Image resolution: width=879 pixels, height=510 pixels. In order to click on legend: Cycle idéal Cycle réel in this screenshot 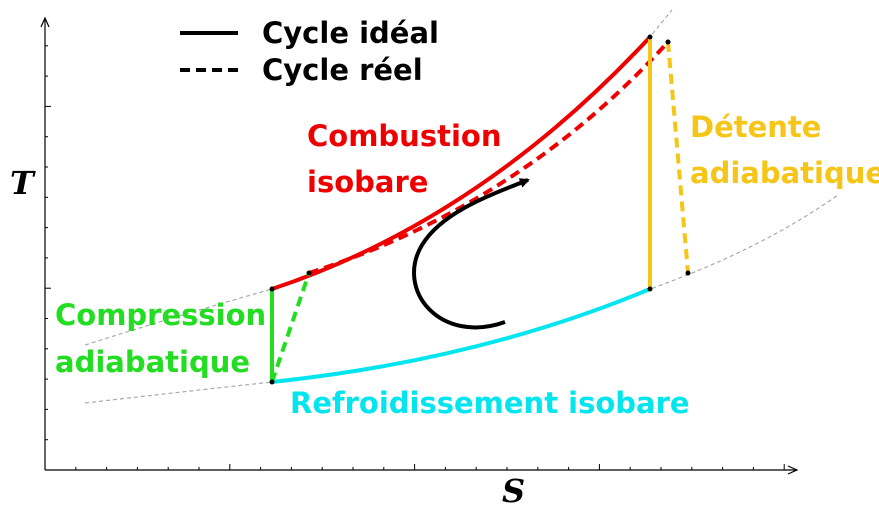, I will do `click(309, 51)`.